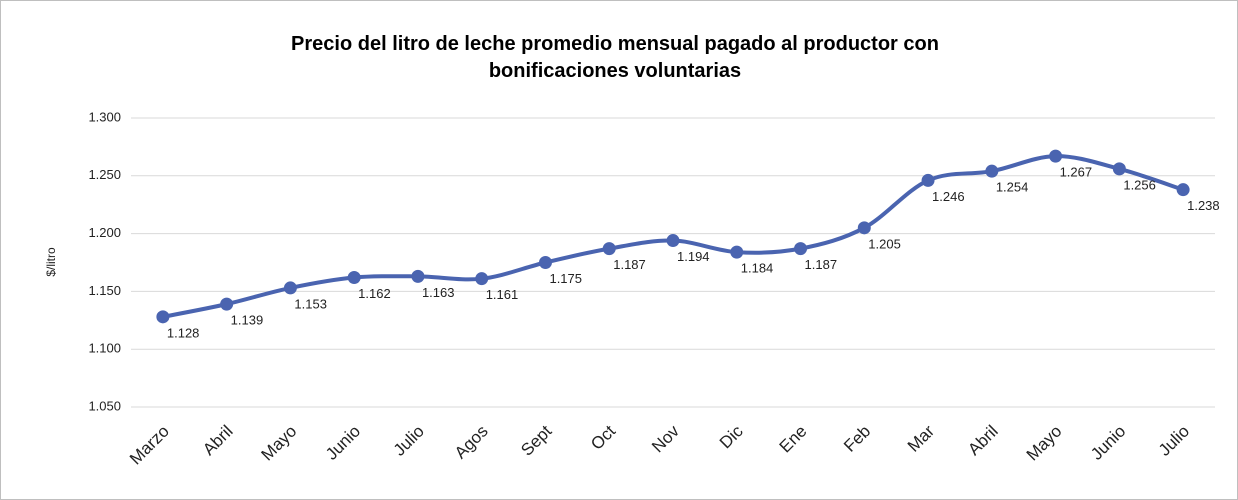 This screenshot has width=1238, height=500. I want to click on data-label: 1.194, so click(693, 256).